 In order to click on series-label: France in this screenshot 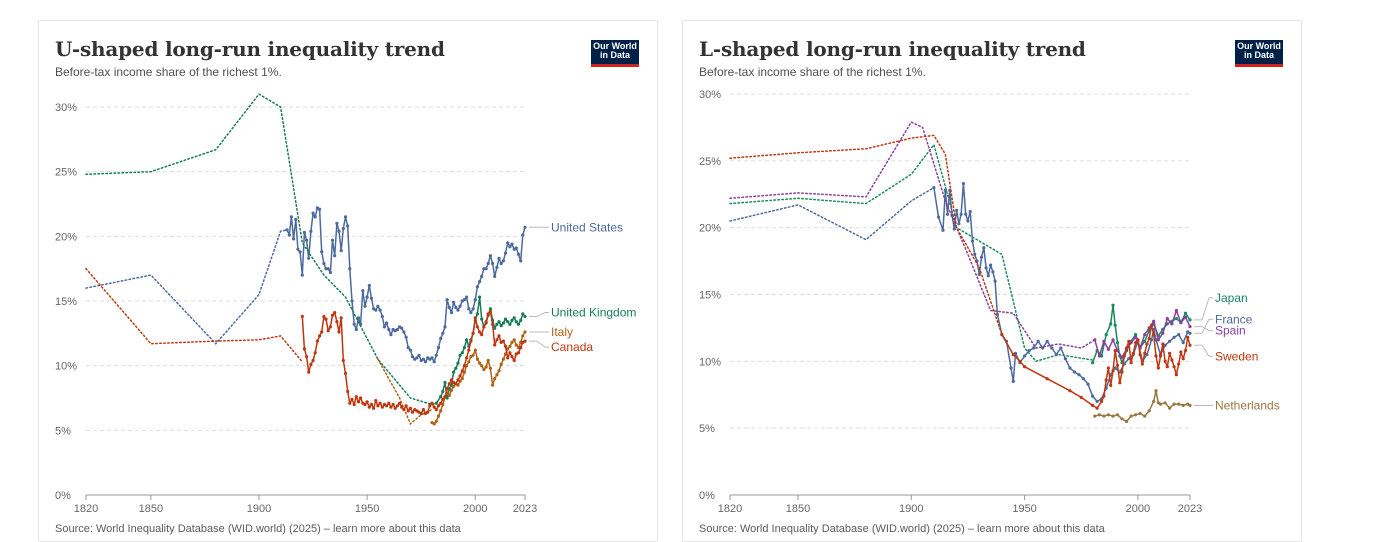, I will do `click(1234, 319)`.